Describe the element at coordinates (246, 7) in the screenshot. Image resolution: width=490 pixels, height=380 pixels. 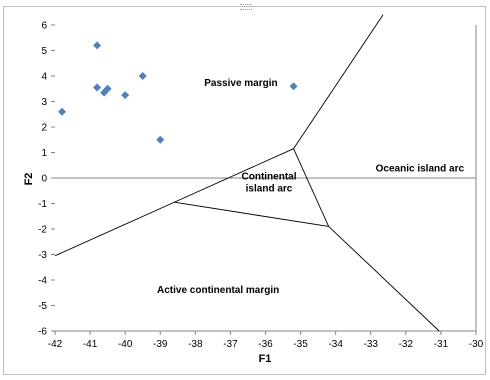
I see `resize-grip-icon` at that location.